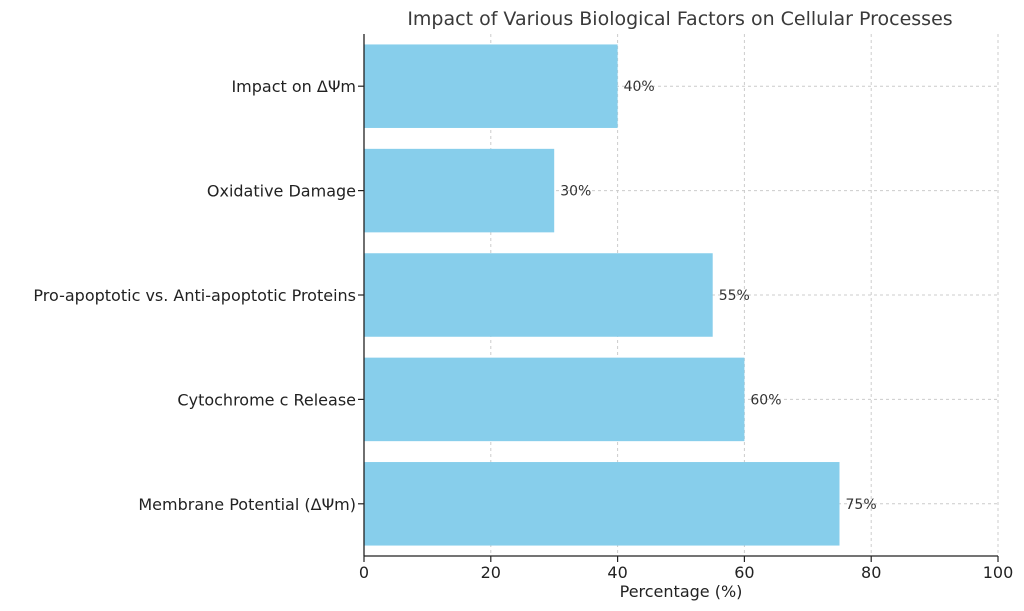  Describe the element at coordinates (734, 296) in the screenshot. I see `bar-value-label: 55%` at that location.